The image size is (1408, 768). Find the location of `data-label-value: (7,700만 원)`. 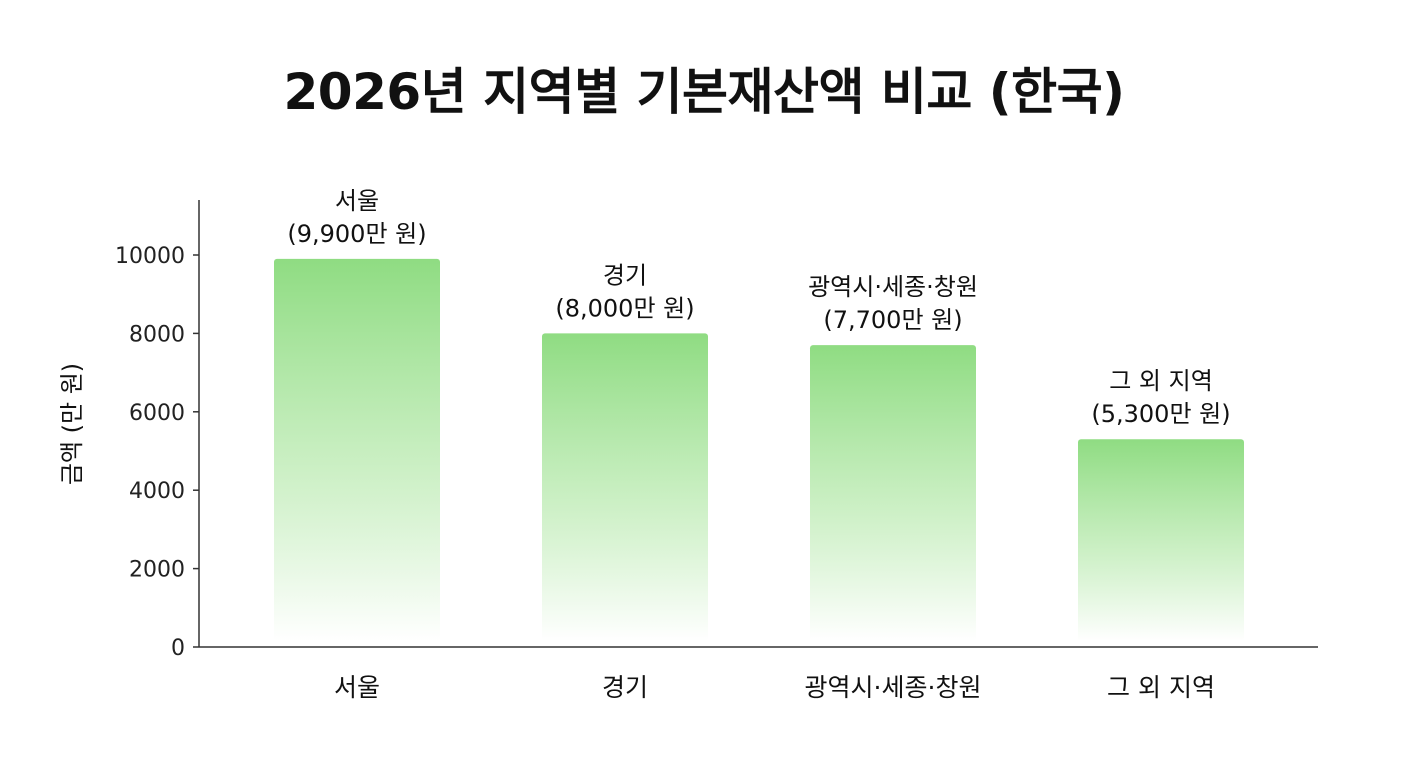

data-label-value: (7,700만 원) is located at coordinates (892, 320).